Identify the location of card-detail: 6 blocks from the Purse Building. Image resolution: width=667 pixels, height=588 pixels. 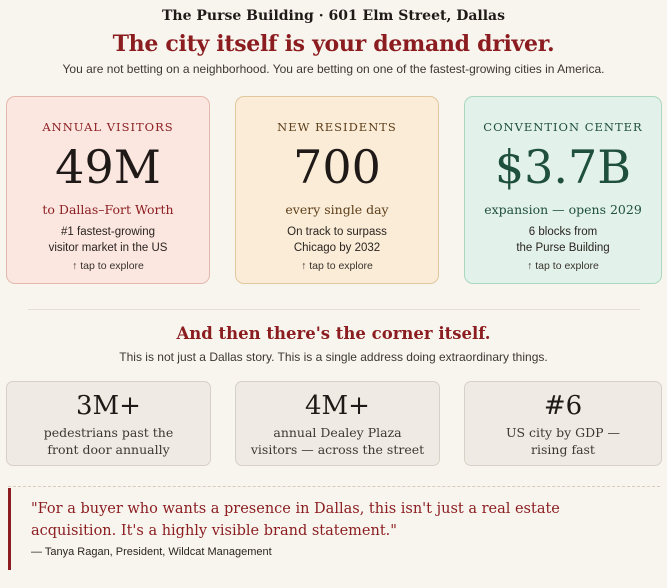
(563, 240).